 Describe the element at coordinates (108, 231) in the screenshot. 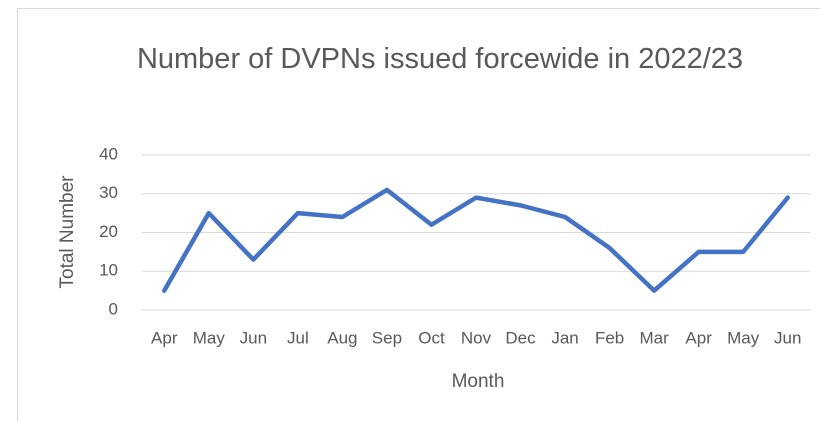

I see `y-tick-label: 20` at that location.